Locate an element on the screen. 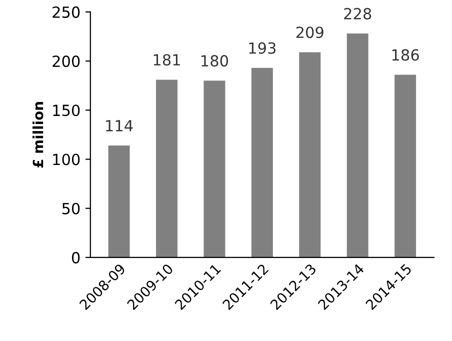 Image resolution: width=452 pixels, height=341 pixels. data-label: 209 is located at coordinates (310, 32).